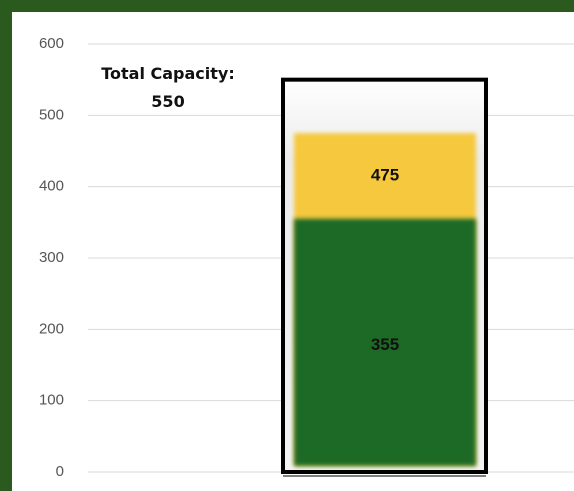 This screenshot has width=574, height=491. Describe the element at coordinates (51, 400) in the screenshot. I see `y-tick-label: 100` at that location.